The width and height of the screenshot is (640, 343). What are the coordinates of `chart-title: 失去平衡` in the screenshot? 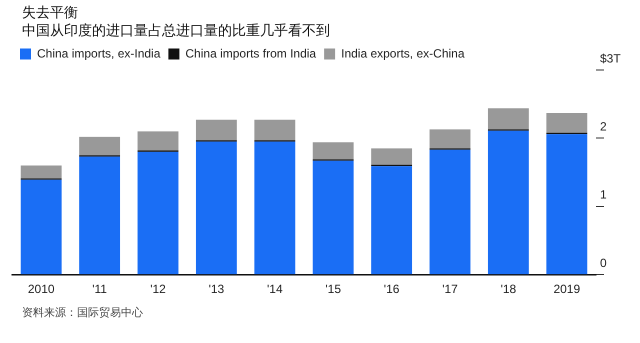 It's located at (50, 13).